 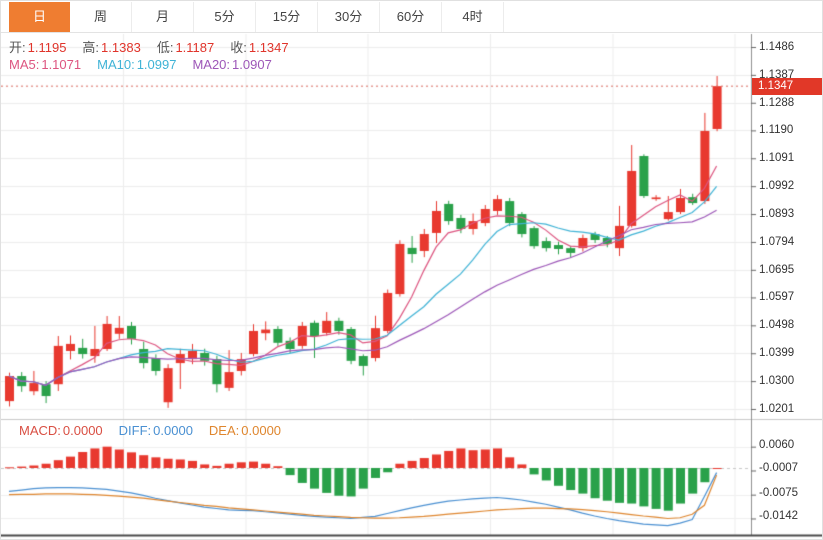 What do you see at coordinates (39, 17) in the screenshot?
I see `tab-daily: 日` at bounding box center [39, 17].